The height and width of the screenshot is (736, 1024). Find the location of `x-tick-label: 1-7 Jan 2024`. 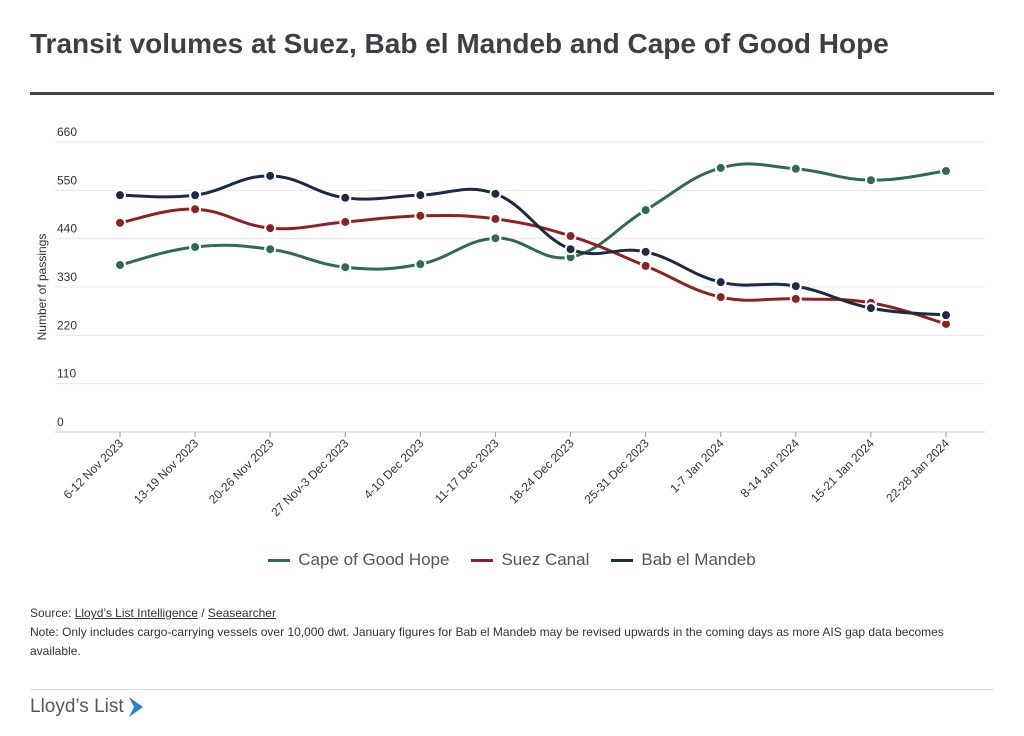

x-tick-label: 1-7 Jan 2024 is located at coordinates (697, 466).